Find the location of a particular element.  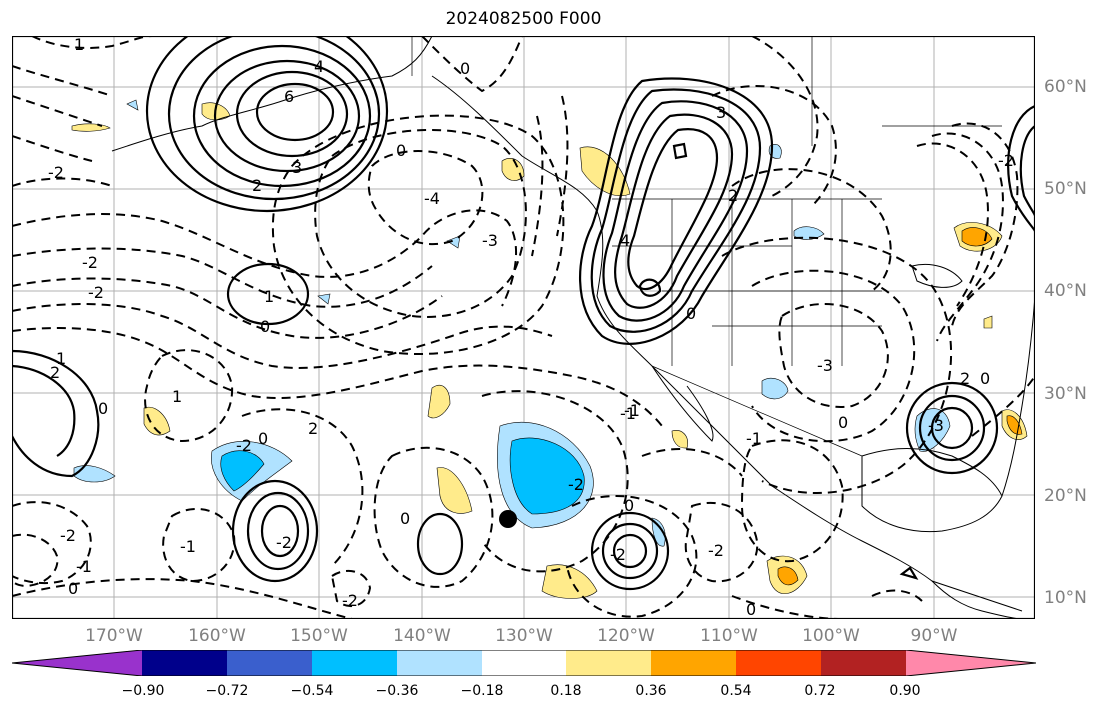

lat-label: 30°N is located at coordinates (1065, 394).